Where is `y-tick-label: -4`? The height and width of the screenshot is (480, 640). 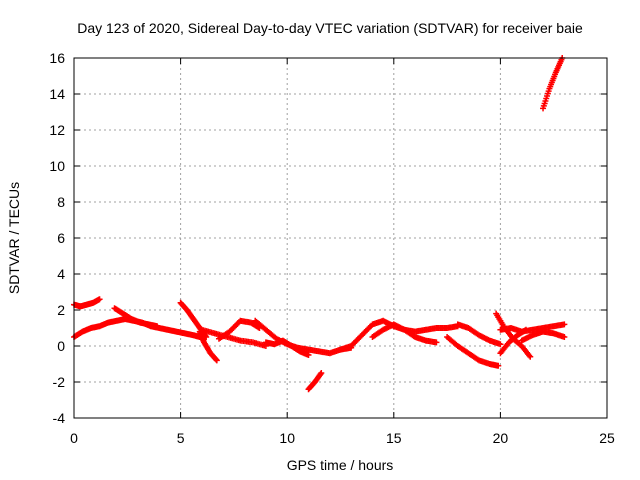
y-tick-label: -4 is located at coordinates (59, 418).